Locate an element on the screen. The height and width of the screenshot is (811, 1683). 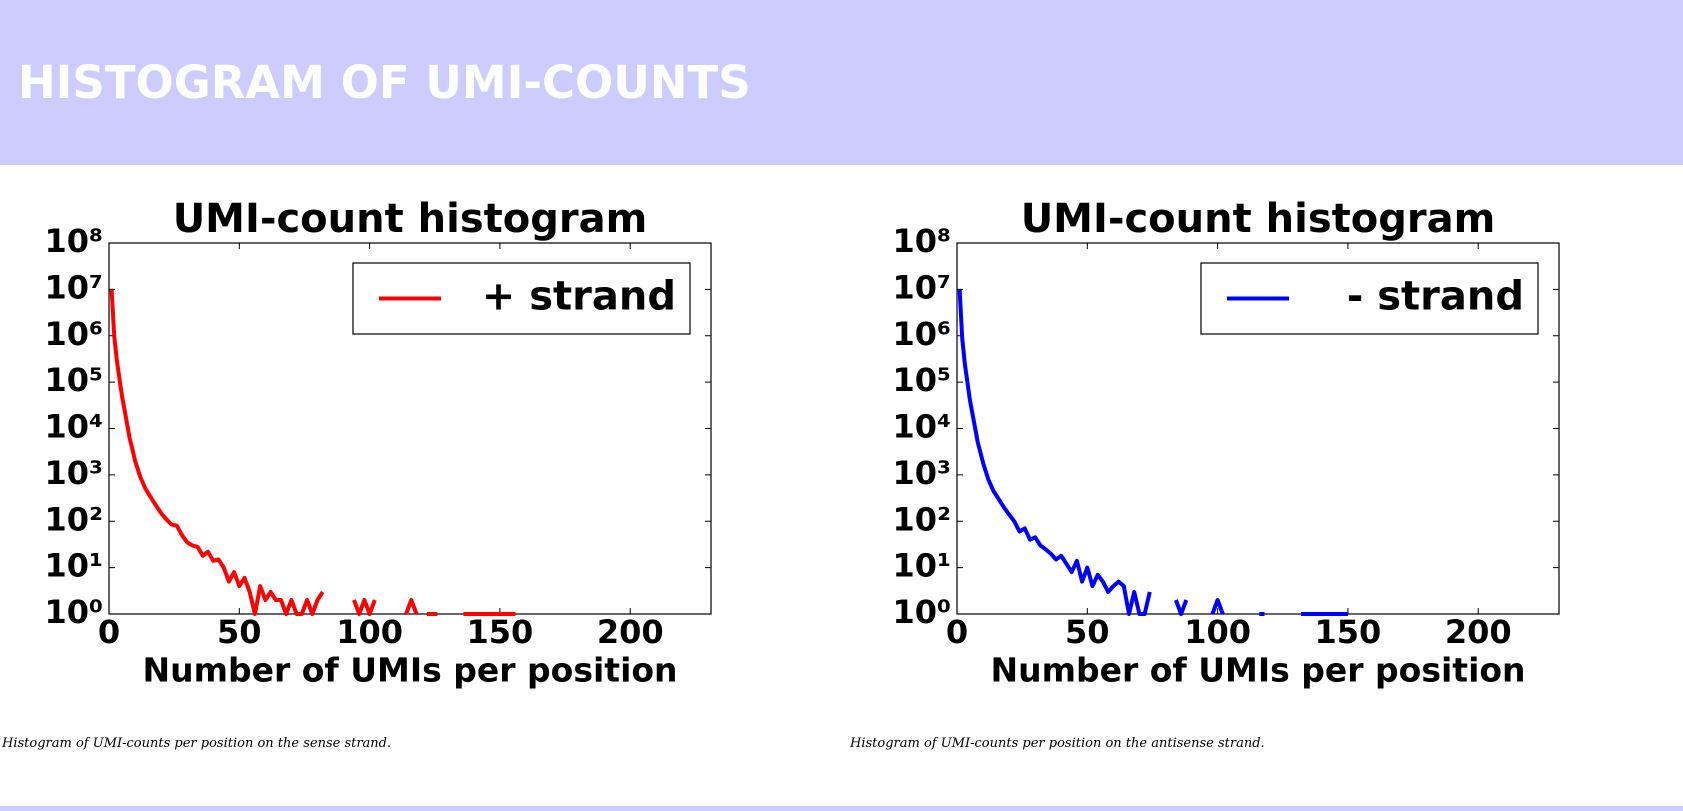
legend-label: + strand is located at coordinates (579, 297).